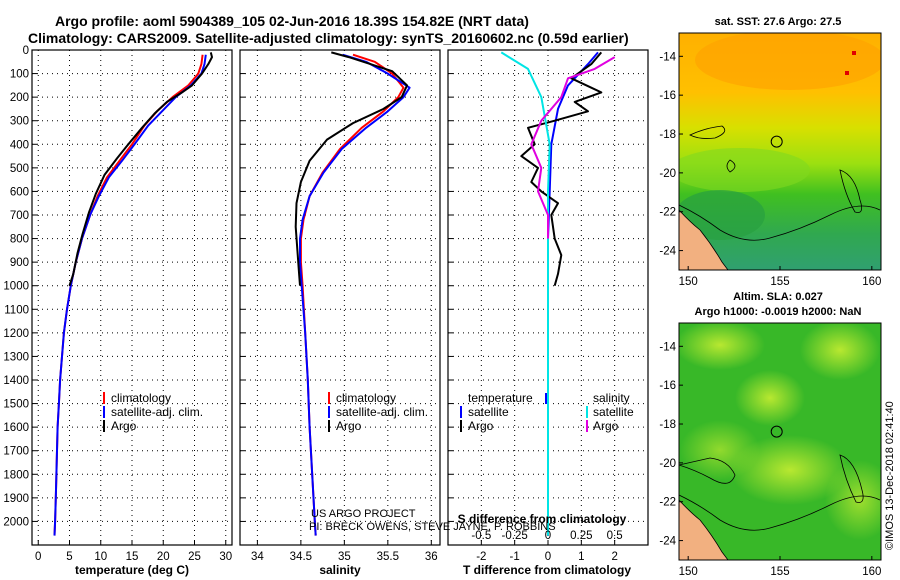 This screenshot has width=900, height=580. What do you see at coordinates (515, 557) in the screenshot?
I see `x-tick-label: -1` at bounding box center [515, 557].